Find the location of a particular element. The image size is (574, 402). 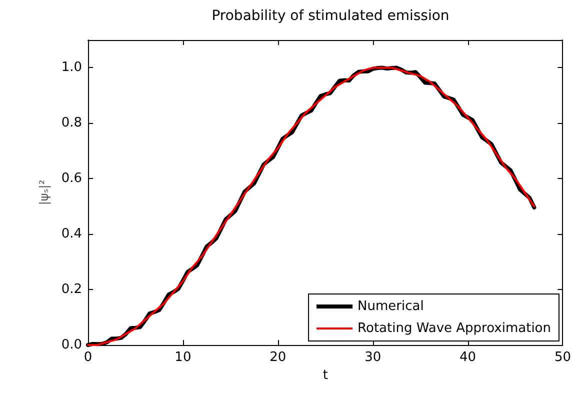

x-tick-label: 10 is located at coordinates (183, 357).